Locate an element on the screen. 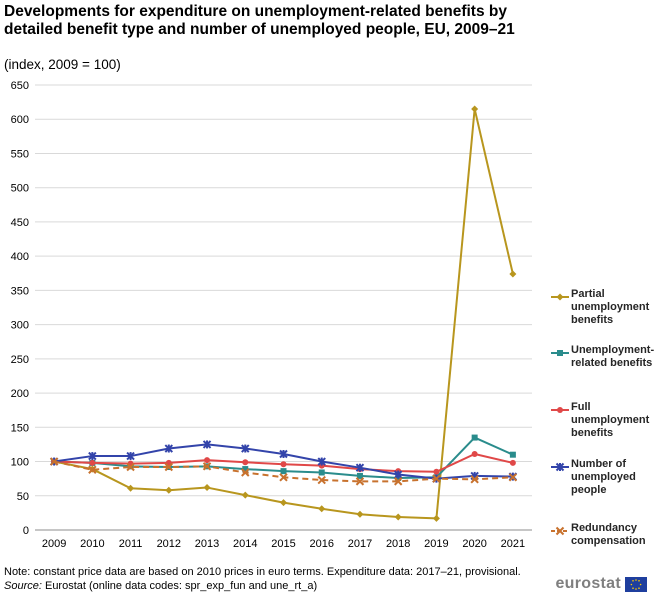  legend-label: Partial unemployment benefits is located at coordinates (610, 307).